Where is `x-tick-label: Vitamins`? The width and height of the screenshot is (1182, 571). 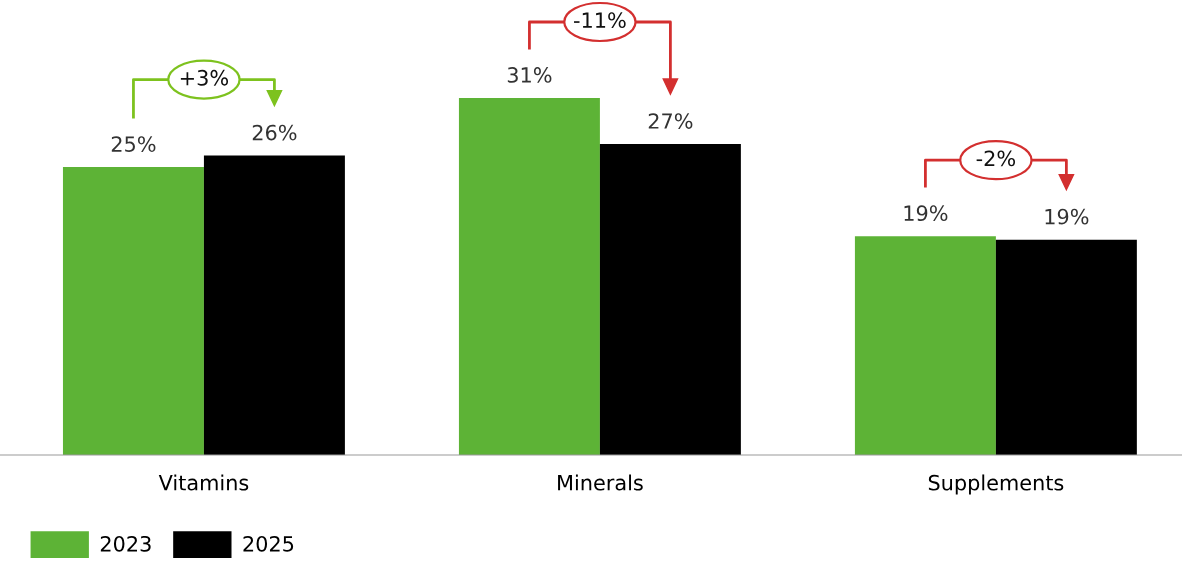
x-tick-label: Vitamins is located at coordinates (203, 482).